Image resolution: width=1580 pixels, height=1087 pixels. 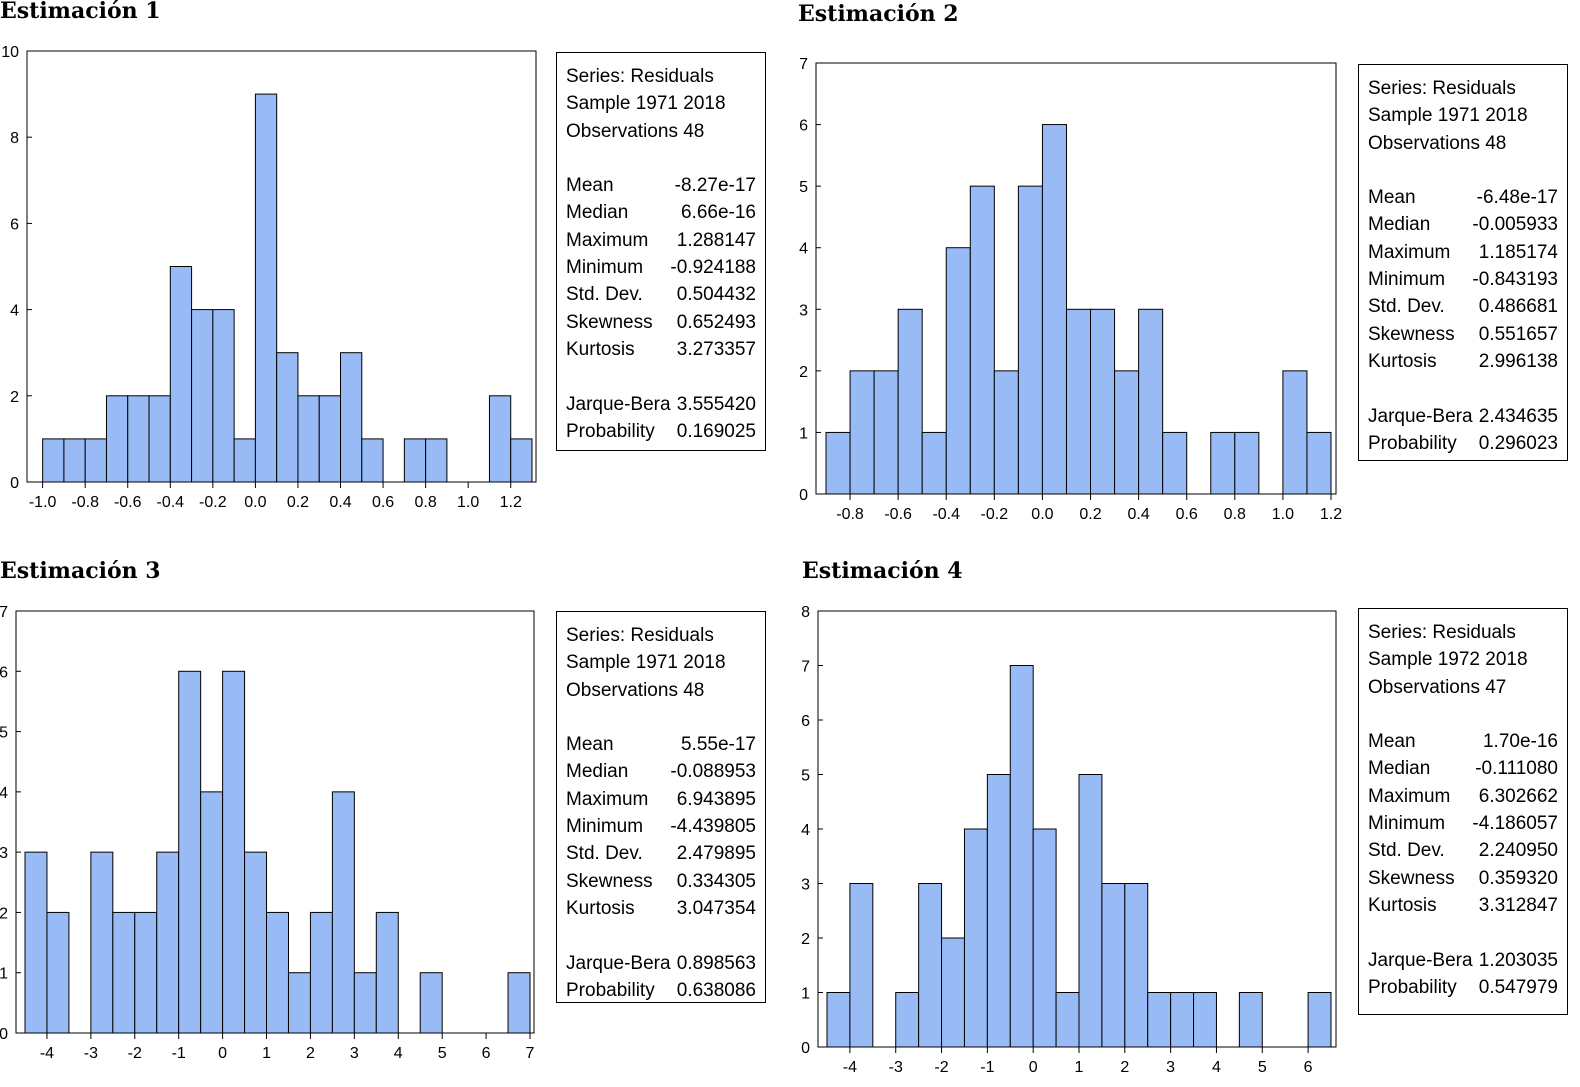 I want to click on stat-row: Mean 5.55e-17, so click(x=661, y=744).